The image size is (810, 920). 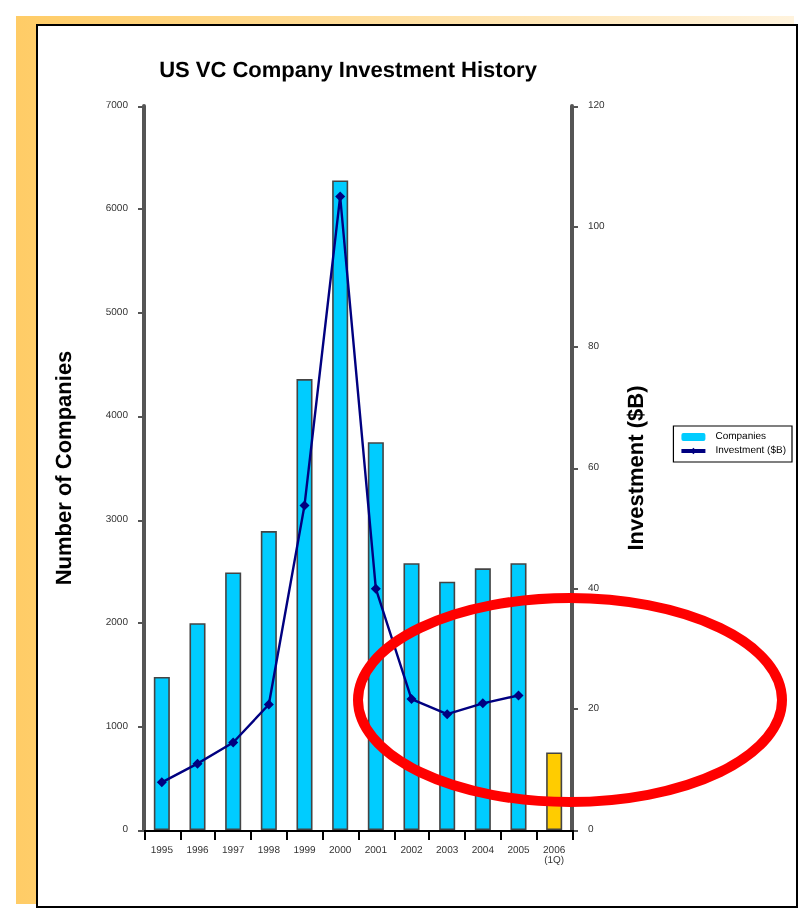 What do you see at coordinates (65, 468) in the screenshot?
I see `y-axis-title: Number of Companies` at bounding box center [65, 468].